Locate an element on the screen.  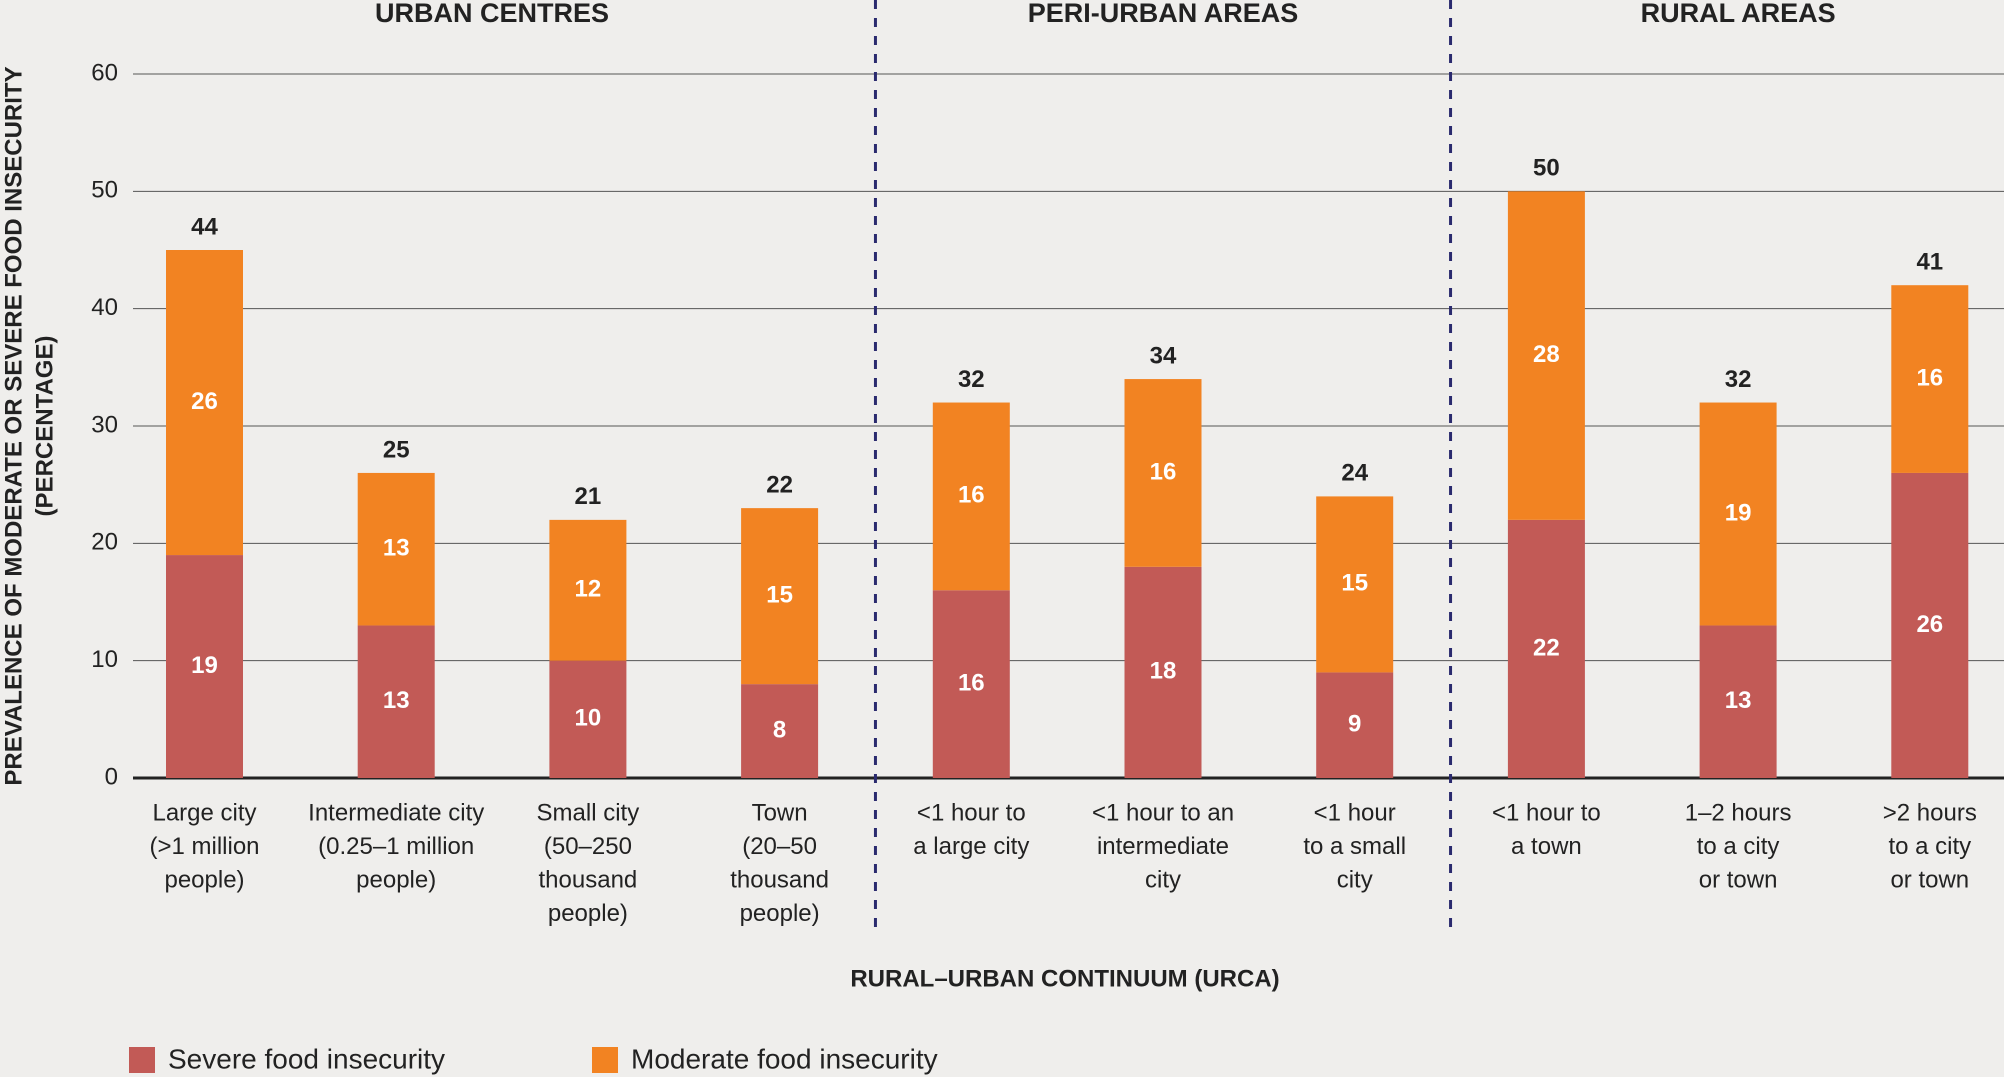
value-label: 9 is located at coordinates (1354, 724).